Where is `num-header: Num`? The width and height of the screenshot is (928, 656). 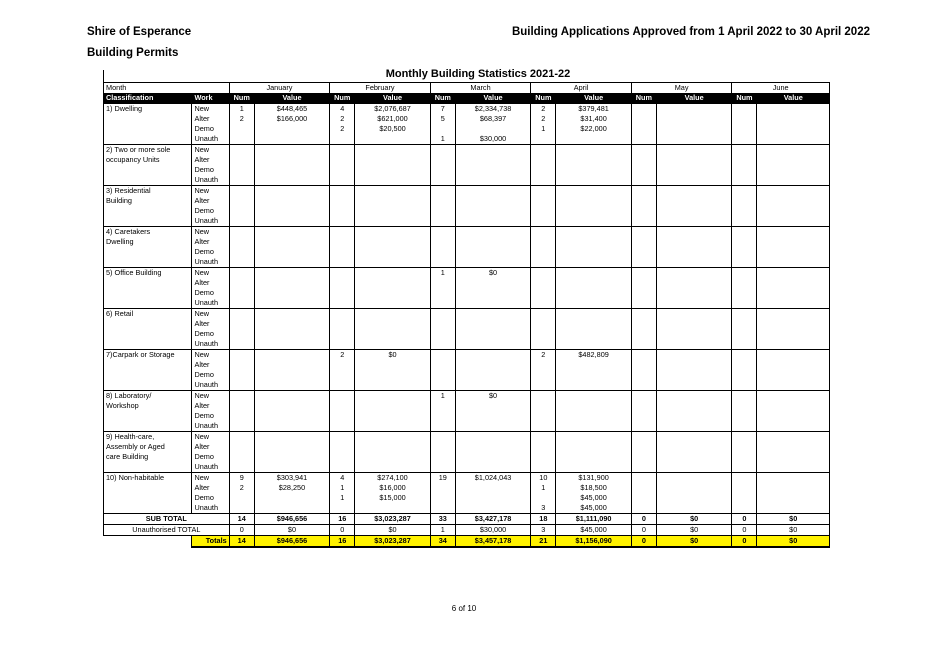
num-header: Num is located at coordinates (543, 98).